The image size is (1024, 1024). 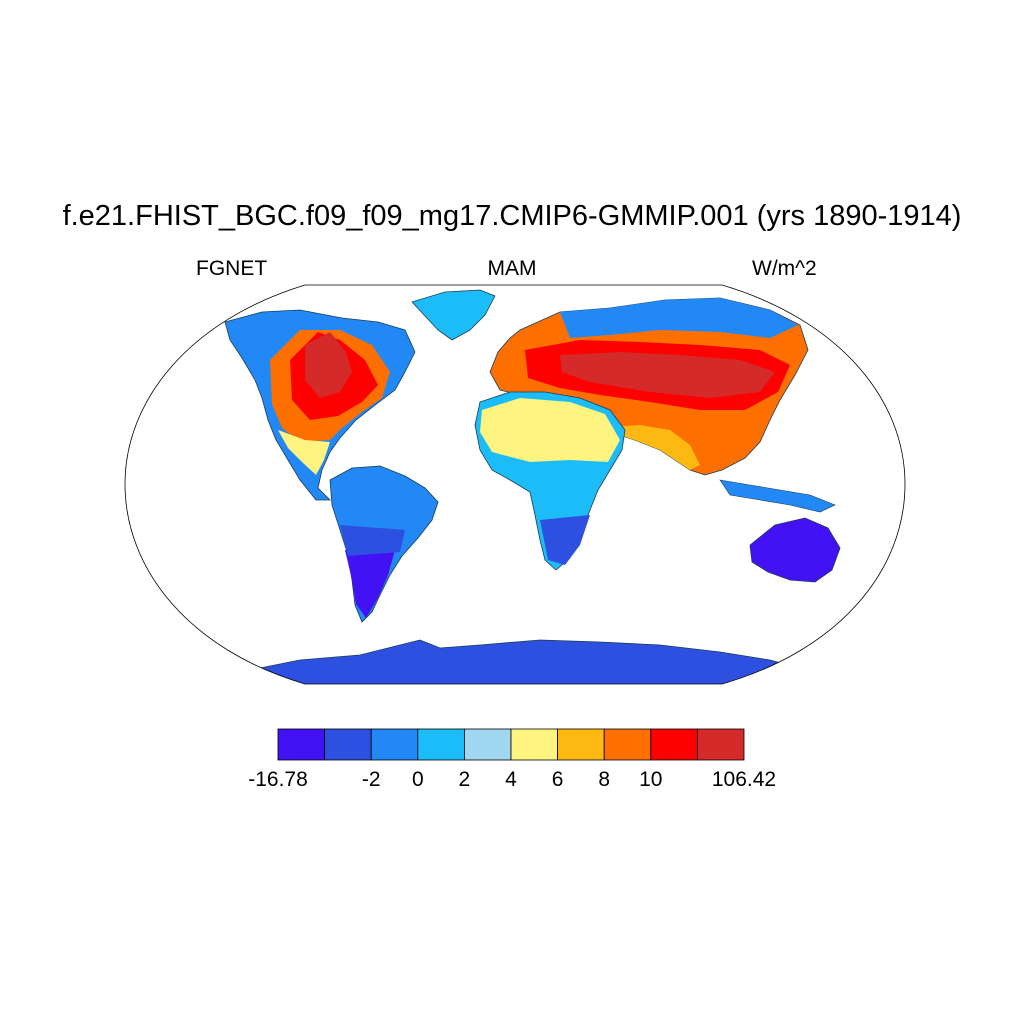 What do you see at coordinates (744, 779) in the screenshot?
I see `colorbar-label-8: 106.42` at bounding box center [744, 779].